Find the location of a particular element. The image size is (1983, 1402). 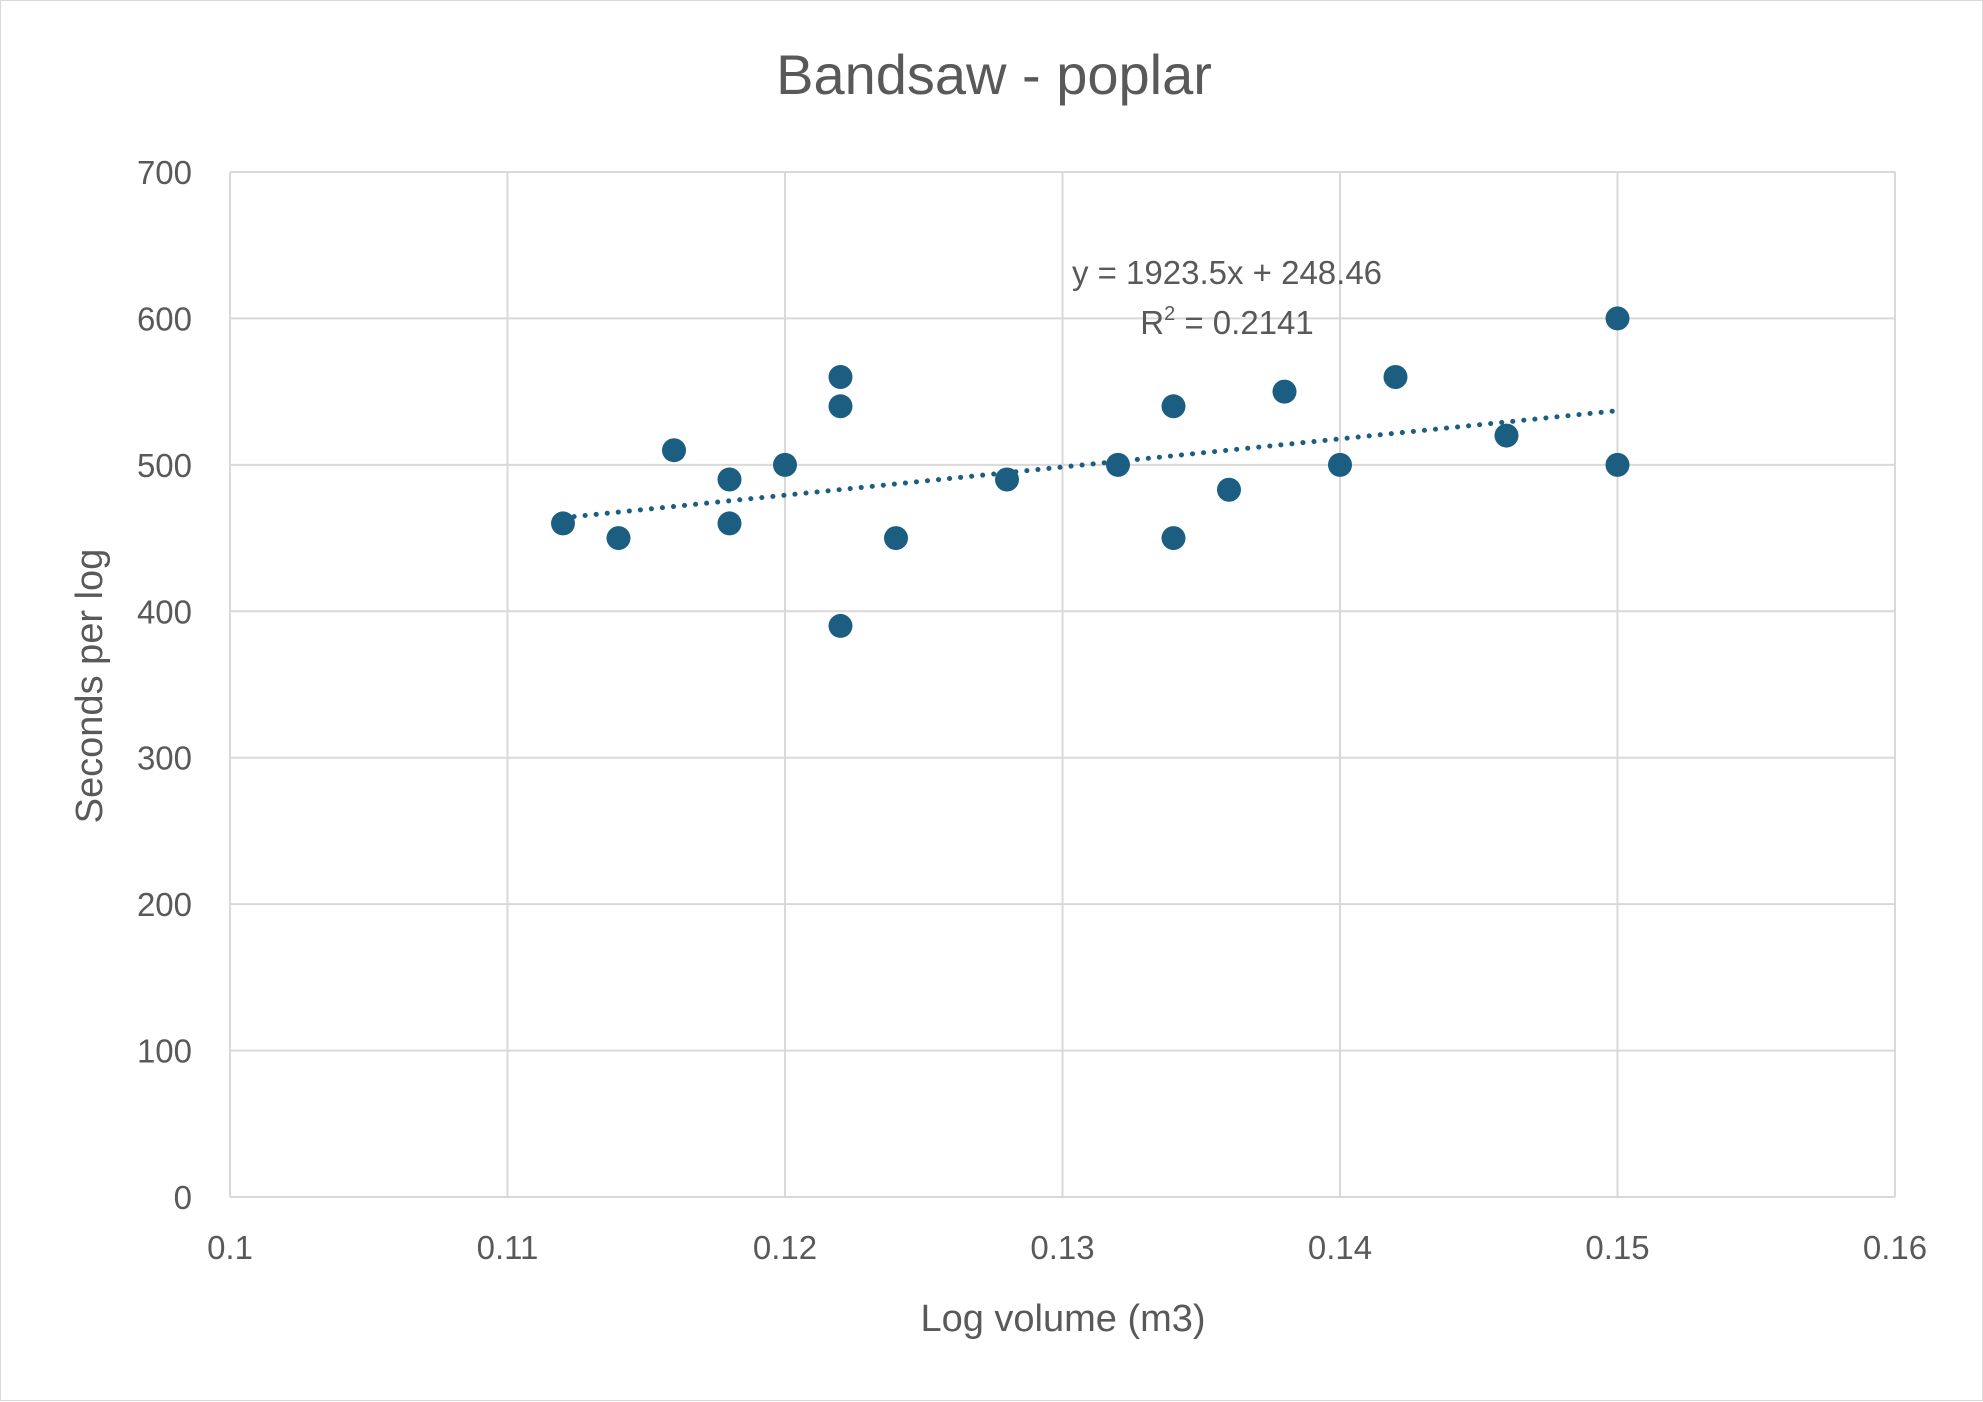

y-tick-label: 400 is located at coordinates (164, 611).